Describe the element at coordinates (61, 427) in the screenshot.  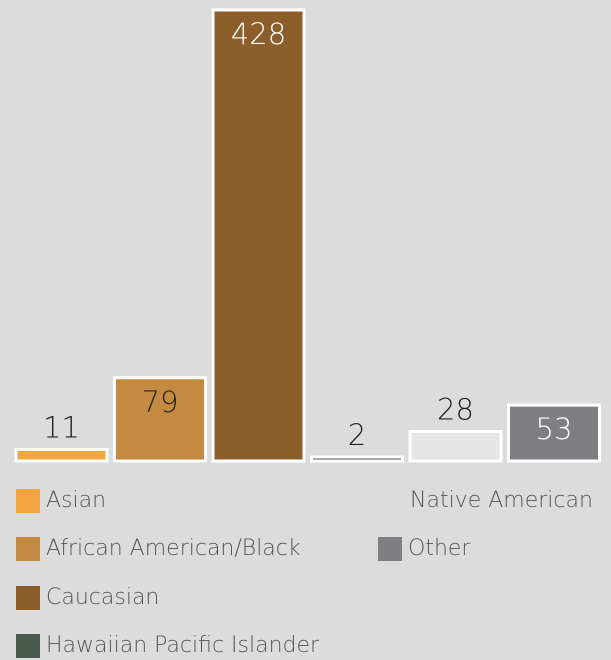
I see `value-label-asian: 11` at that location.